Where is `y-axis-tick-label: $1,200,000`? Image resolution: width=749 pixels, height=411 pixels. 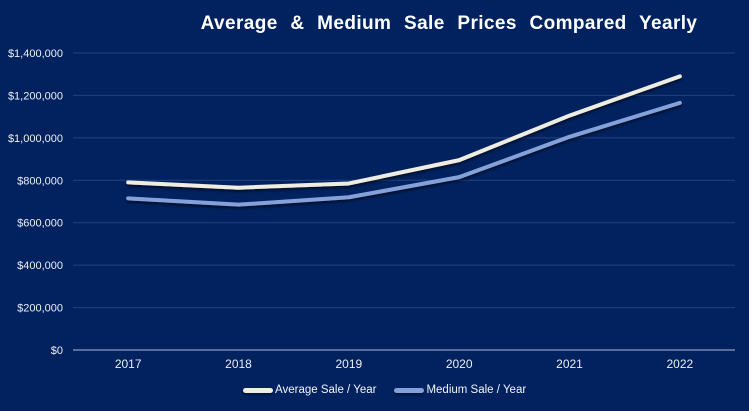
y-axis-tick-label: $1,200,000 is located at coordinates (35, 96).